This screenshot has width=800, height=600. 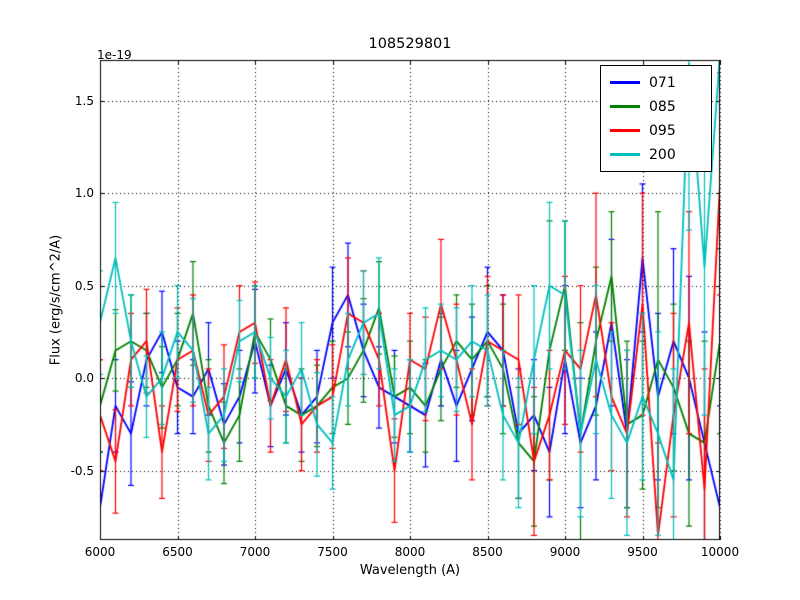 I want to click on y-tick-label: 0.0, so click(x=84, y=378).